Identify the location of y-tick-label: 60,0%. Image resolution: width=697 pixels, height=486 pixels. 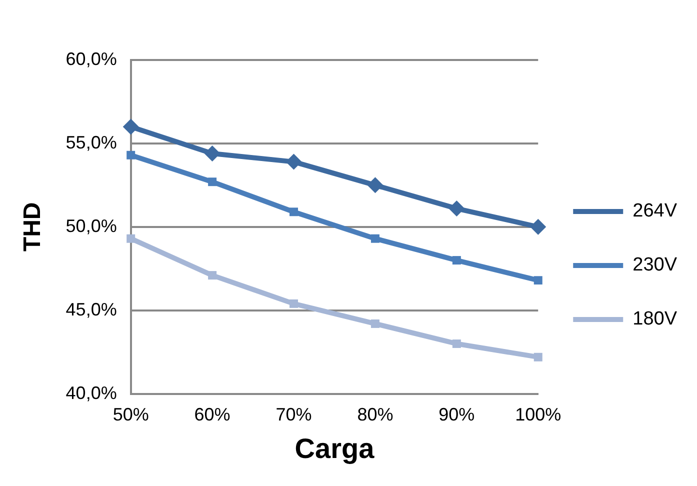
(91, 58).